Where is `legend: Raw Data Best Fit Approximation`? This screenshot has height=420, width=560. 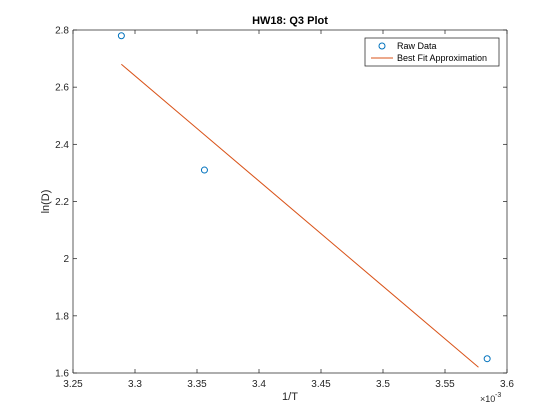 legend: Raw Data Best Fit Approximation is located at coordinates (432, 52).